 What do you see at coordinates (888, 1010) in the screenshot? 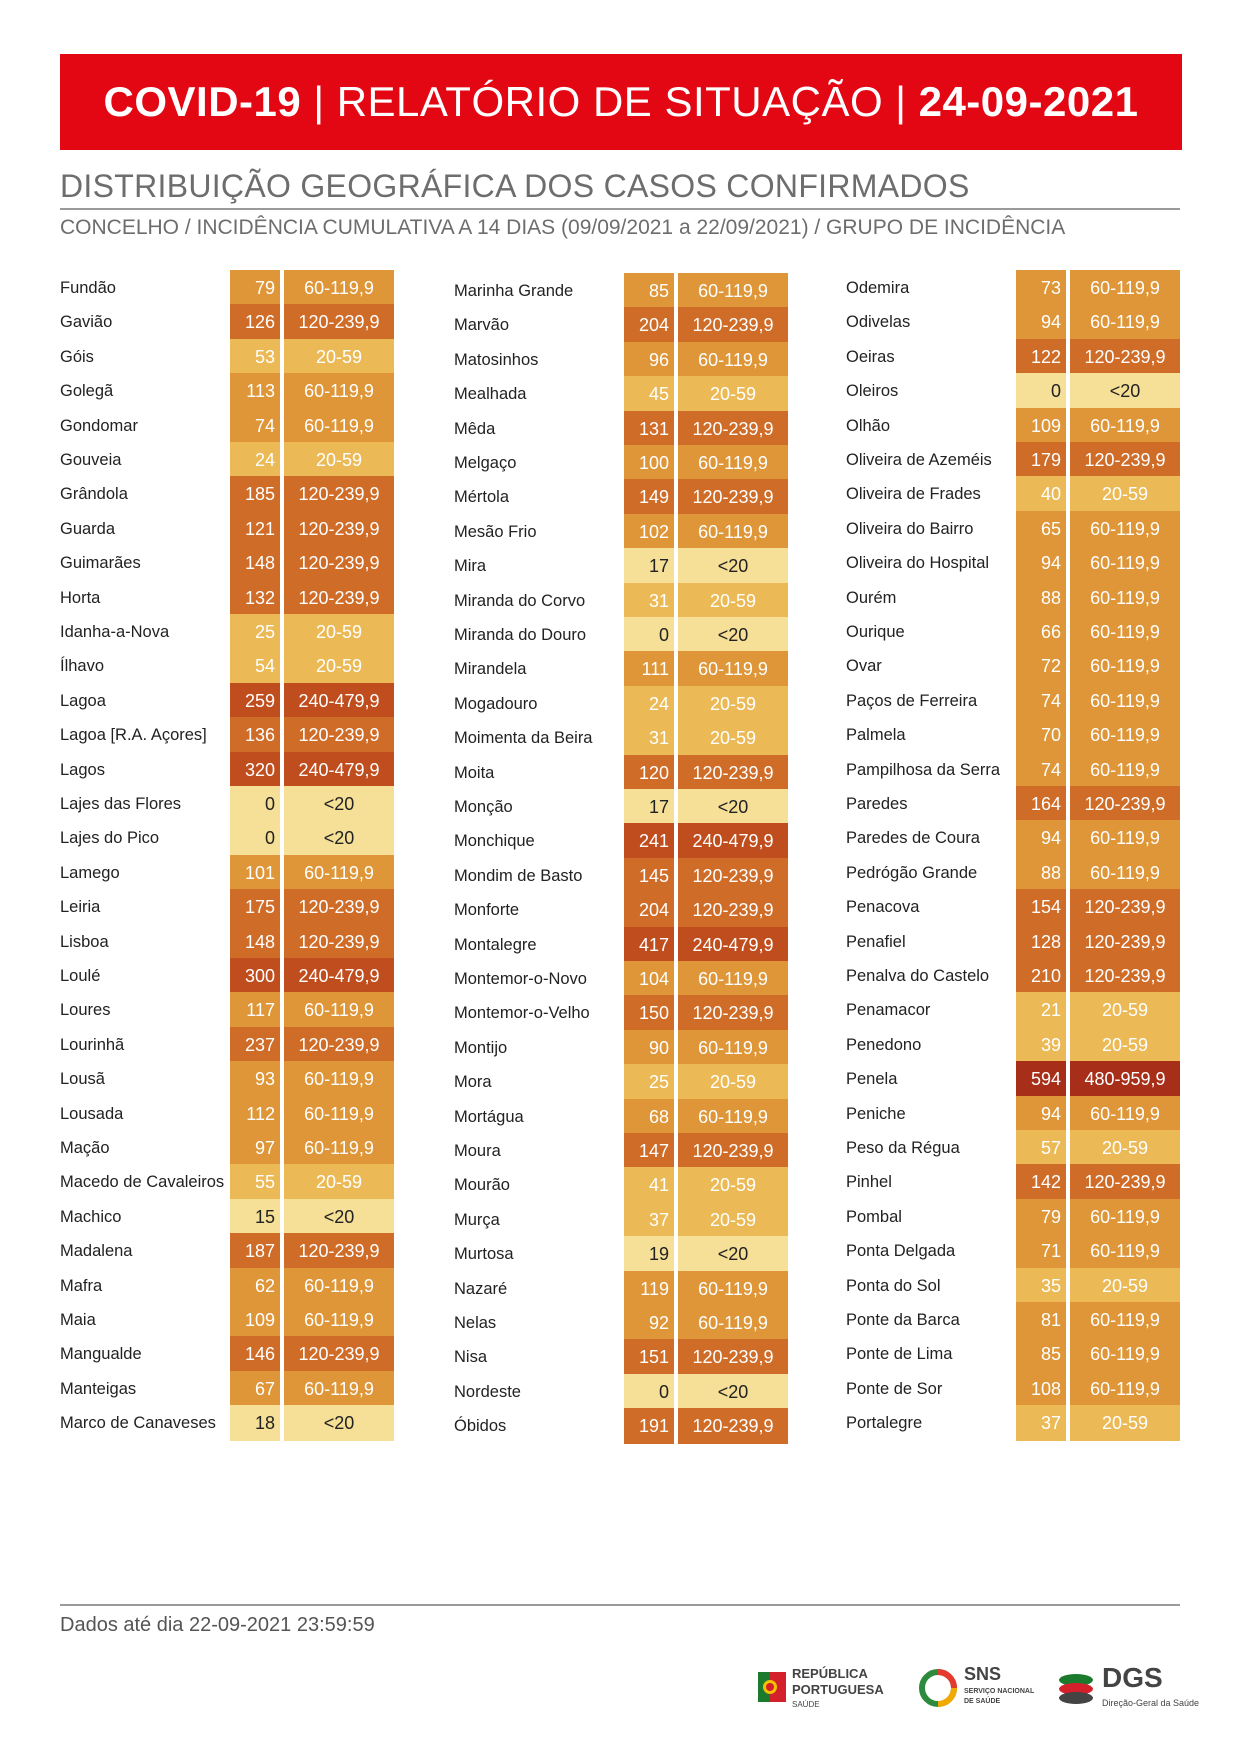
I see `concelho-name: Penamacor` at bounding box center [888, 1010].